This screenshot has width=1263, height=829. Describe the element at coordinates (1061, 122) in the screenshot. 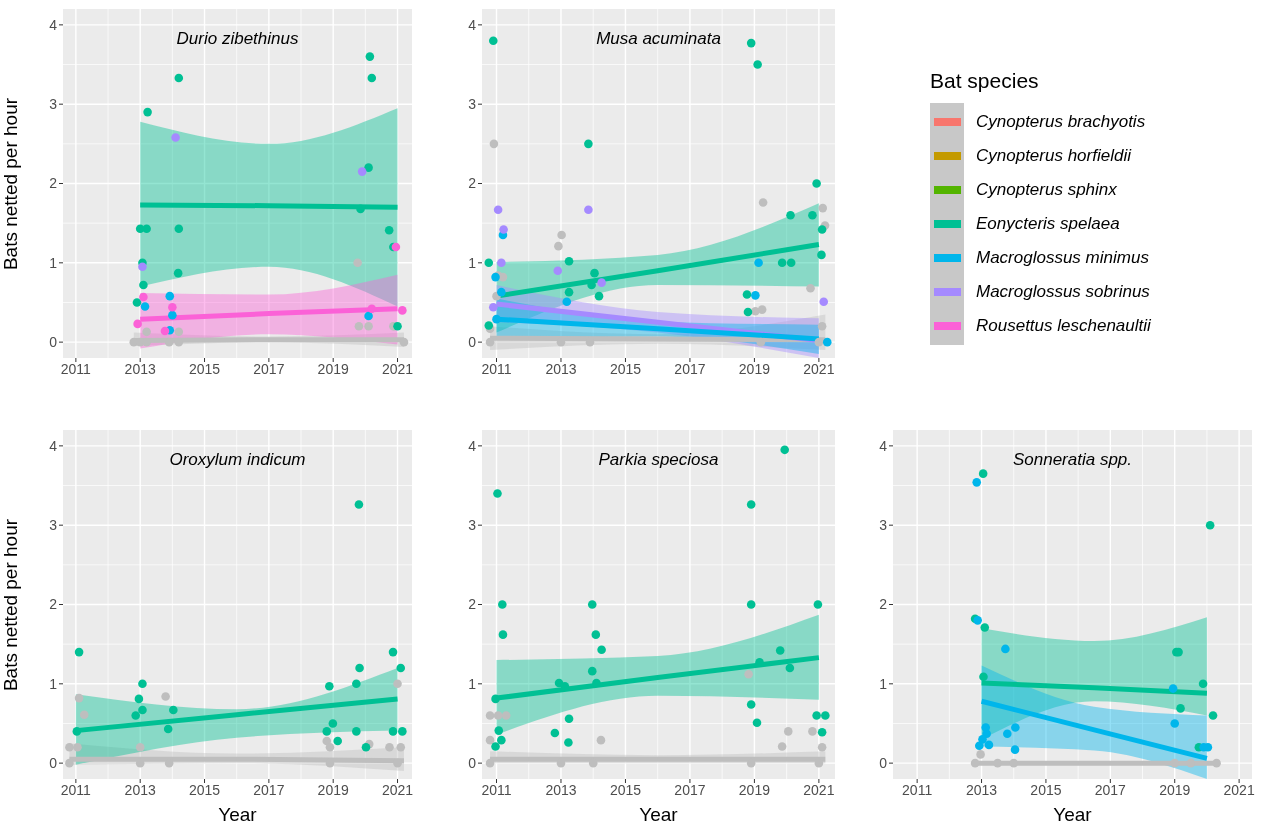

I see `legend-label: Cynopterus brachyotis` at that location.